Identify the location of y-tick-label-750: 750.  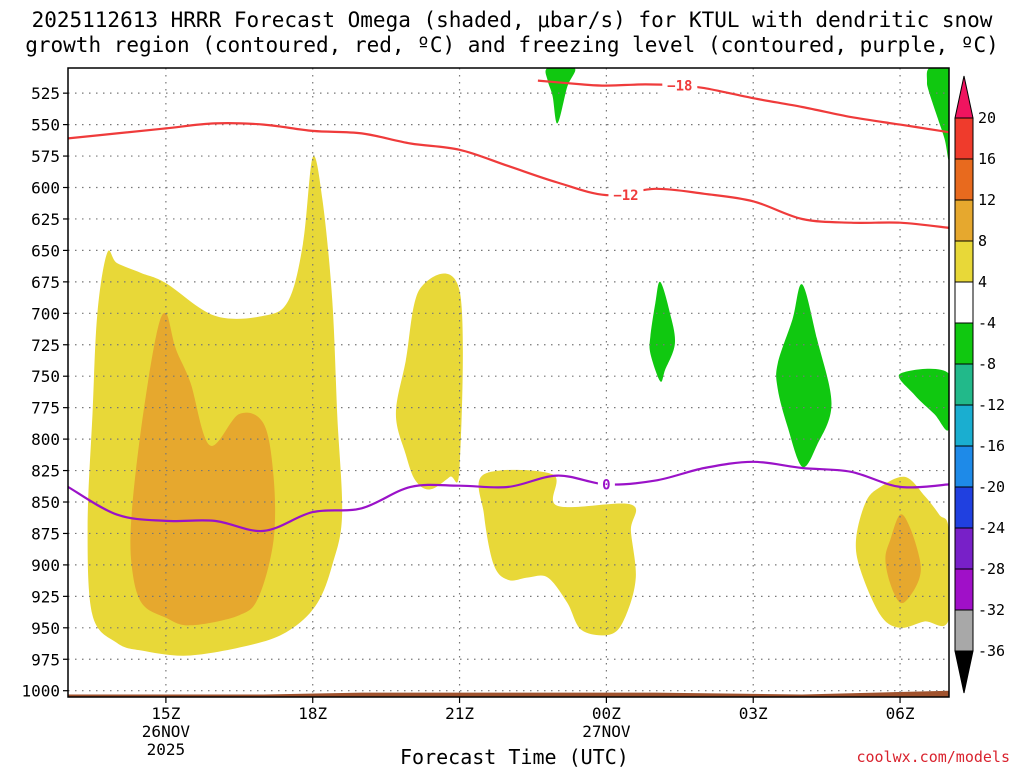
(45, 376).